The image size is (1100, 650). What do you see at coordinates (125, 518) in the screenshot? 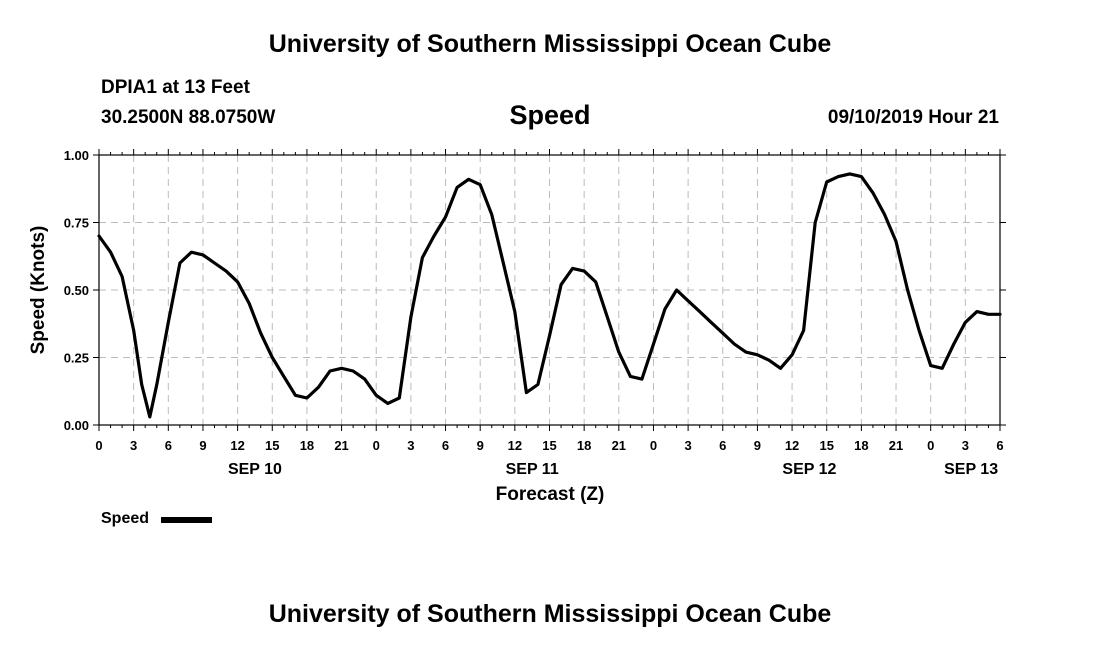
I see `legend-label: Speed` at bounding box center [125, 518].